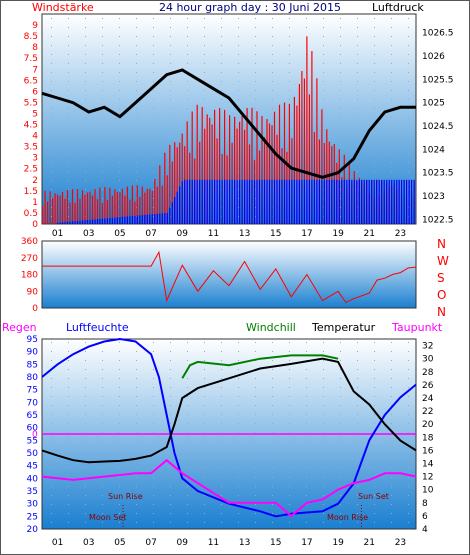 The height and width of the screenshot is (555, 470). Describe the element at coordinates (31, 37) in the screenshot. I see `wind-tick-label: 8.5` at that location.